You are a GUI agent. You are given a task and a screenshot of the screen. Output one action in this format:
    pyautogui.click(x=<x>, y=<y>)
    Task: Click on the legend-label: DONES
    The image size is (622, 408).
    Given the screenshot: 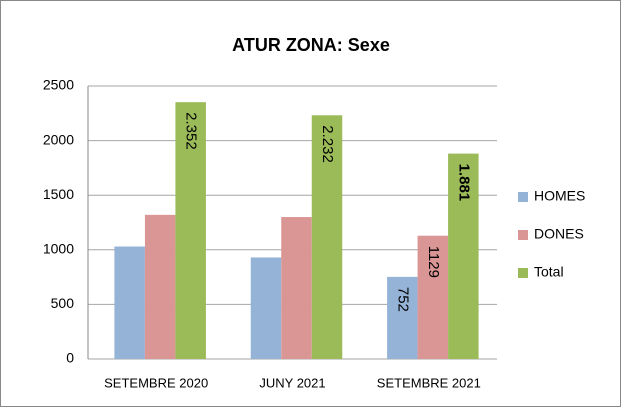 What is the action you would take?
    pyautogui.click(x=559, y=234)
    